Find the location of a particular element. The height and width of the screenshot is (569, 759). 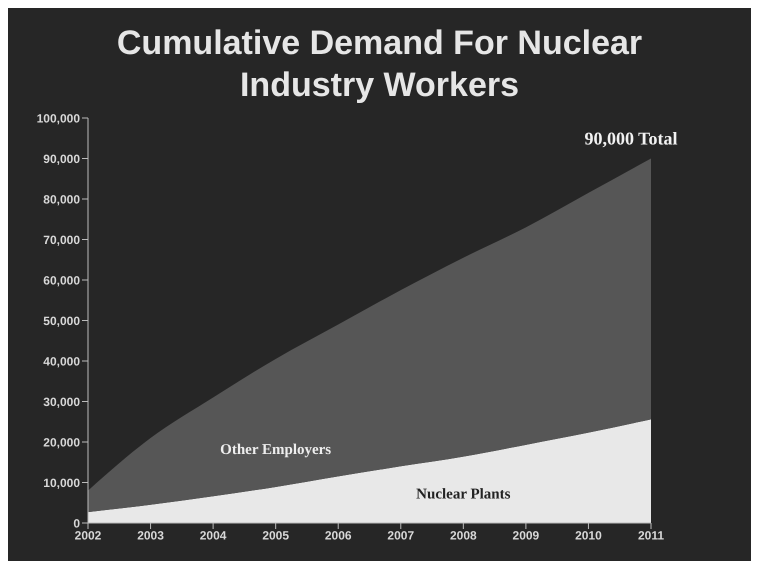

y-tick-label: 70,000 is located at coordinates (61, 239).